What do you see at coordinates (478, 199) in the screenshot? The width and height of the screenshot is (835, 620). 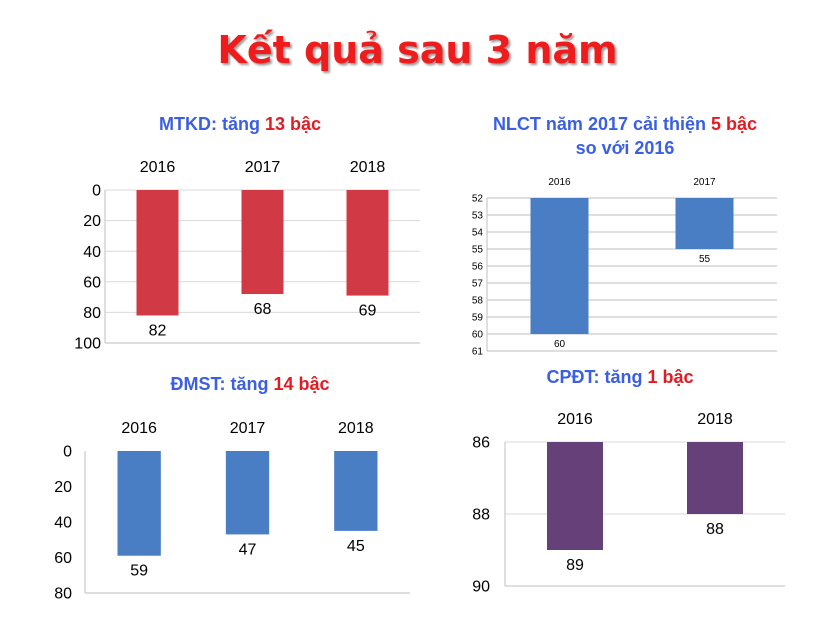 I see `y-tick-label: 52` at bounding box center [478, 199].